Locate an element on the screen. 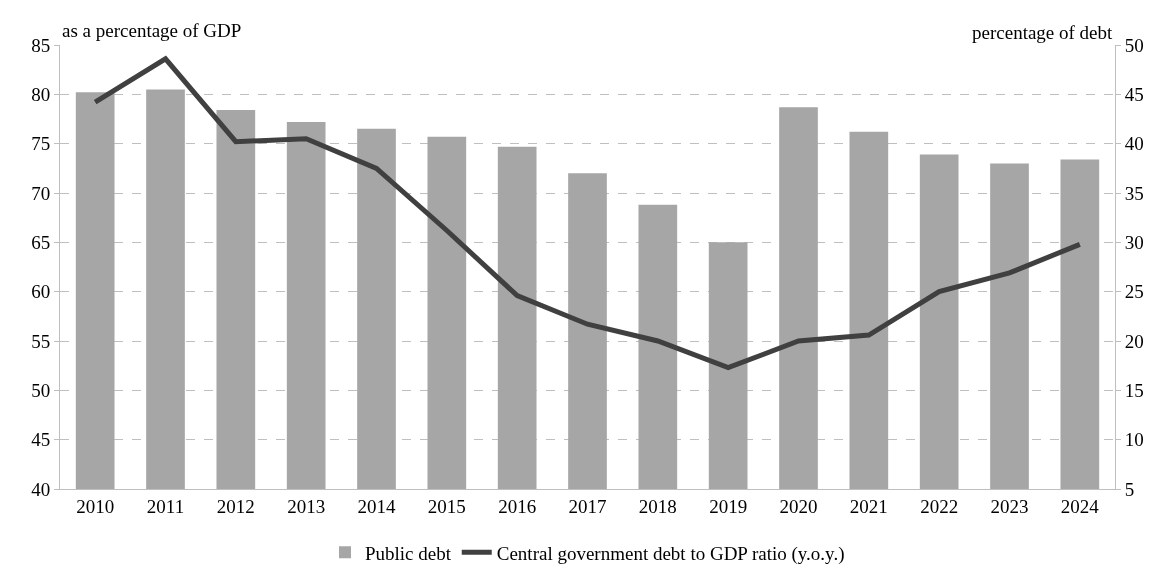 The image size is (1175, 583). y-tick-label: 70 is located at coordinates (41, 193).